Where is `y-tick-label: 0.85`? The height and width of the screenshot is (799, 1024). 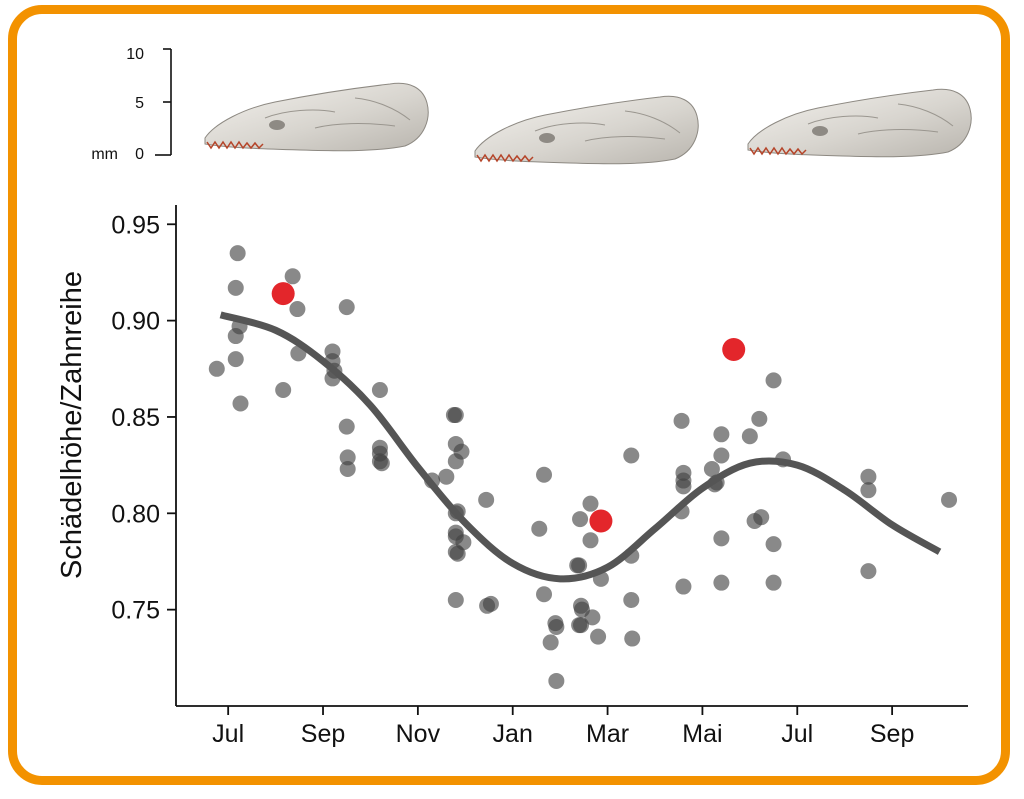 y-tick-label: 0.85 is located at coordinates (135, 418).